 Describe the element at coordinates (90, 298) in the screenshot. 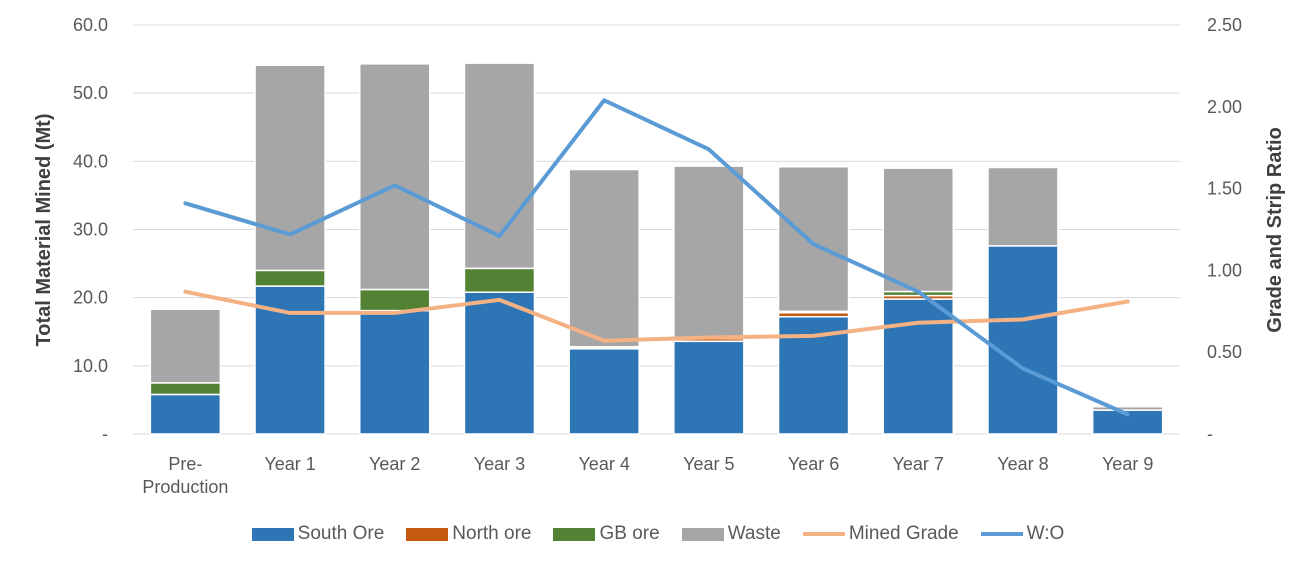

I see `left-tick-label: 20.0` at that location.